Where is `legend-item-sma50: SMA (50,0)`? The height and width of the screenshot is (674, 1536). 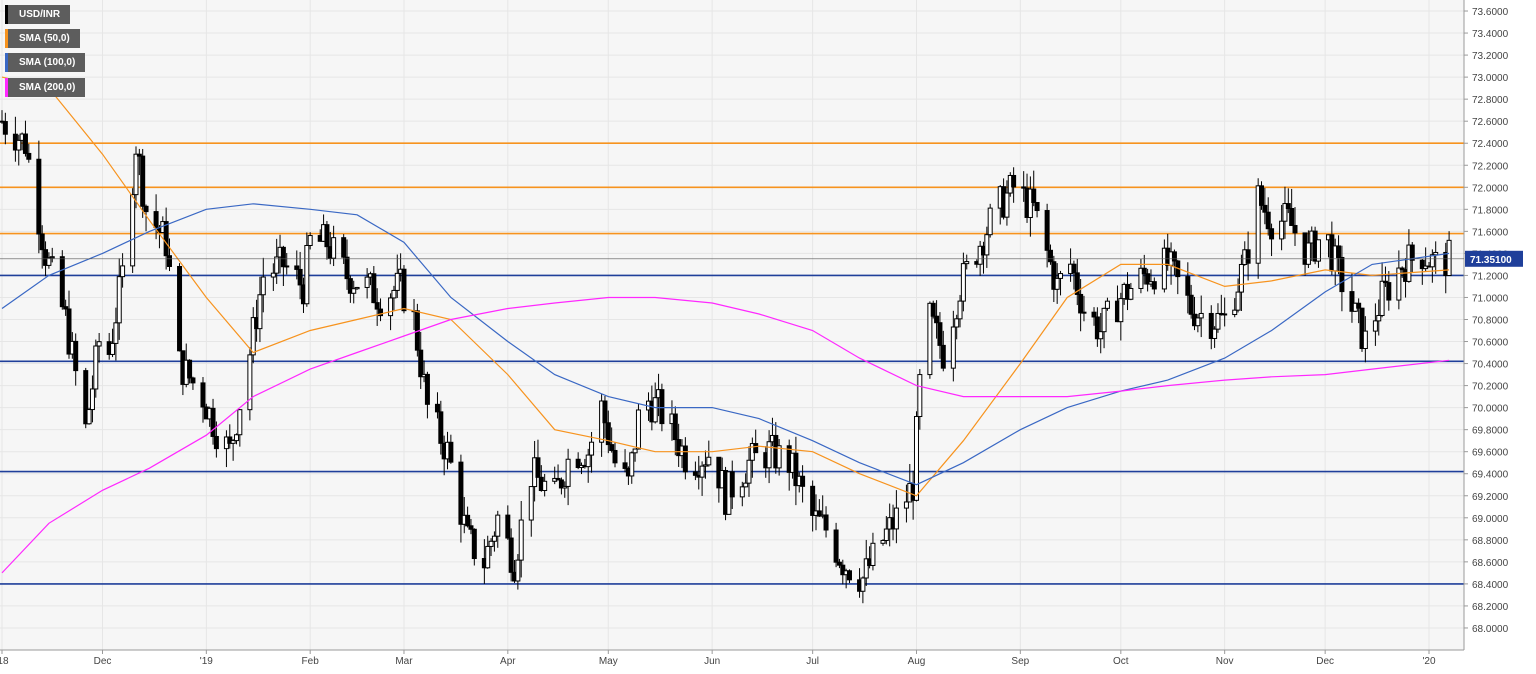
legend-item-sma50: SMA (50,0) is located at coordinates (42, 38).